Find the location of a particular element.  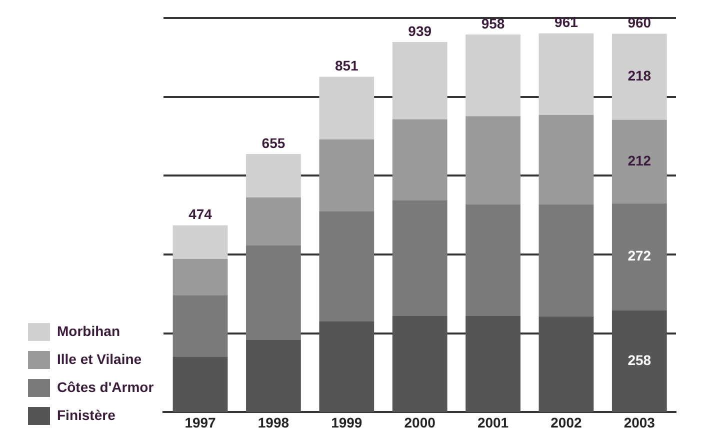

total-label: 961 is located at coordinates (566, 22).